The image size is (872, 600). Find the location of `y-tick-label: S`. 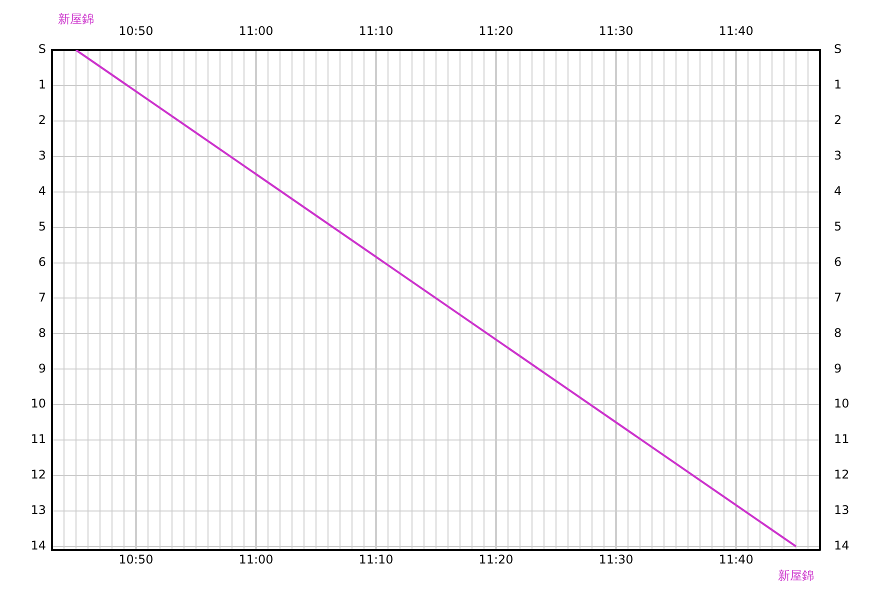

y-tick-label: S is located at coordinates (42, 49).